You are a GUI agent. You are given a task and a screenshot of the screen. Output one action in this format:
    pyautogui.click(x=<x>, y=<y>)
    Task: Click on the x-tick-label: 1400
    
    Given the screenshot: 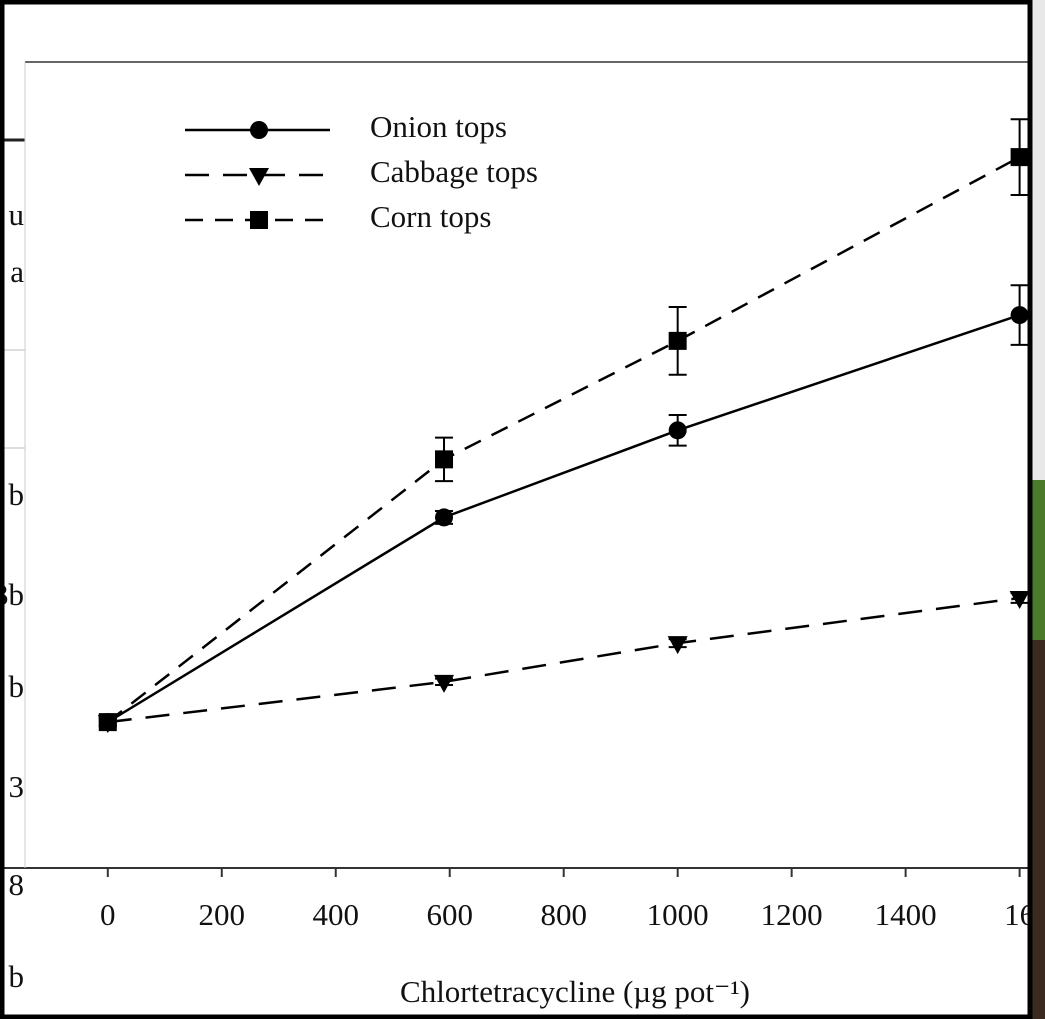 What is the action you would take?
    pyautogui.click(x=906, y=914)
    